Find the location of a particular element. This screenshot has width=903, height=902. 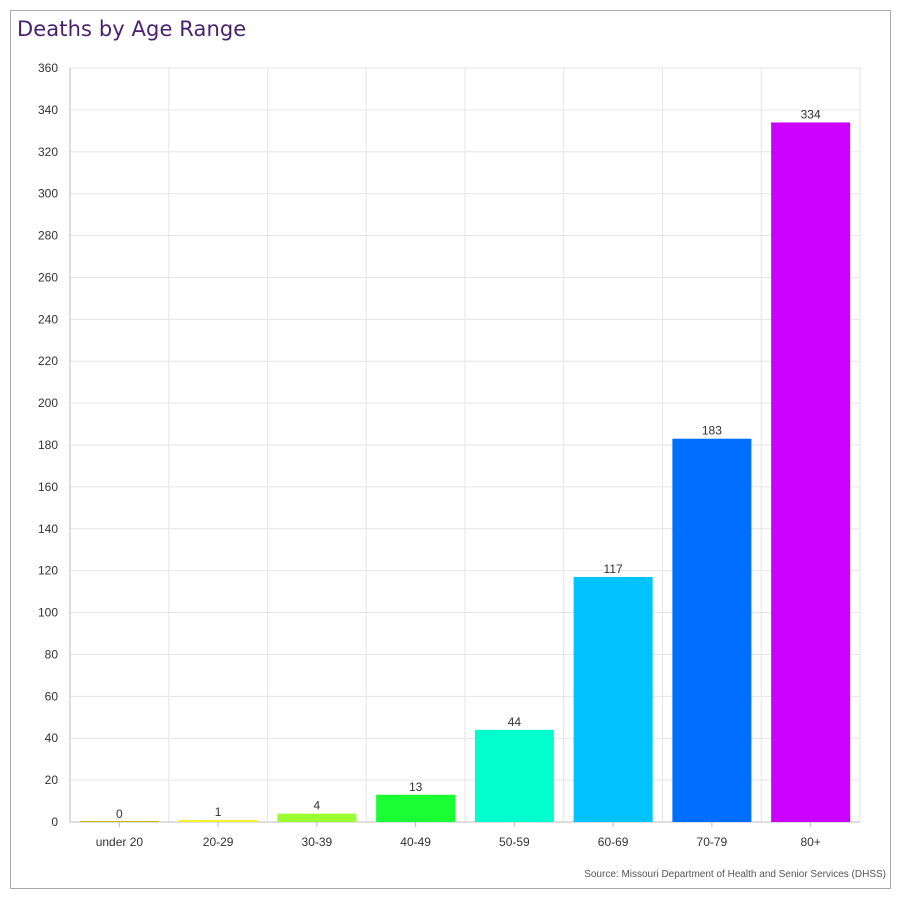

y-tick-label: 280 is located at coordinates (48, 236).